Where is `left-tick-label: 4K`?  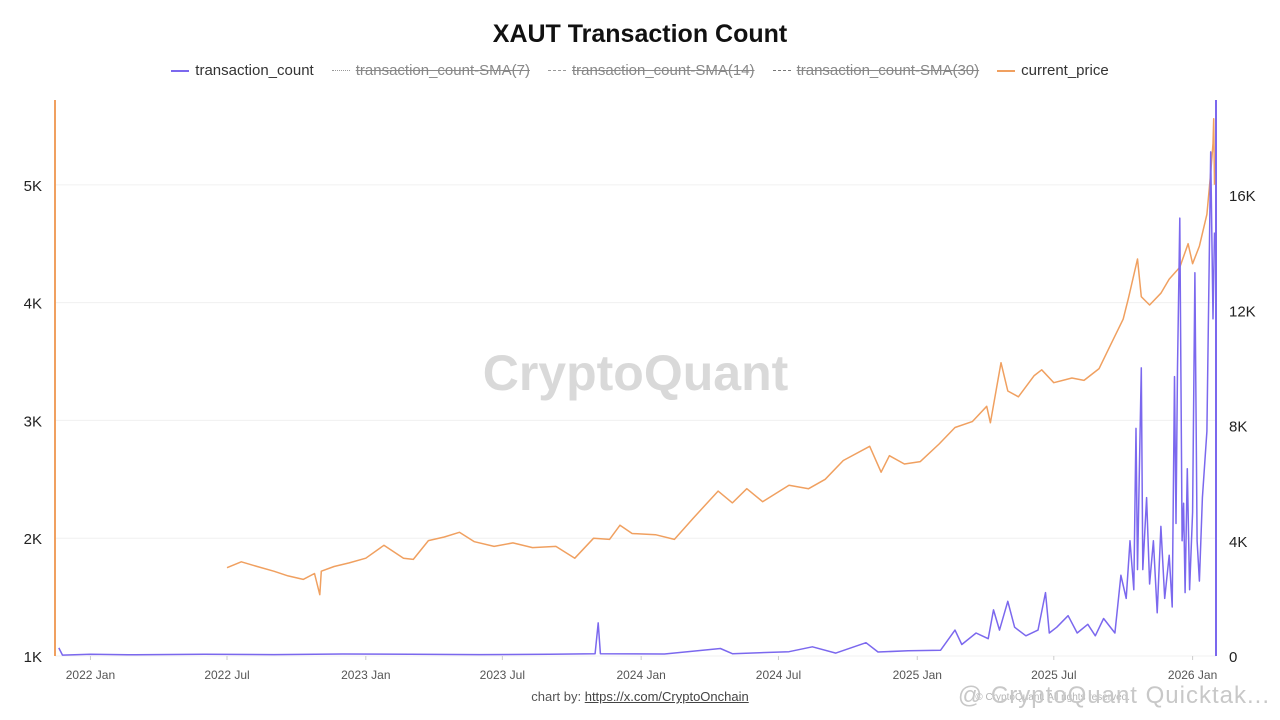 left-tick-label: 4K is located at coordinates (33, 304).